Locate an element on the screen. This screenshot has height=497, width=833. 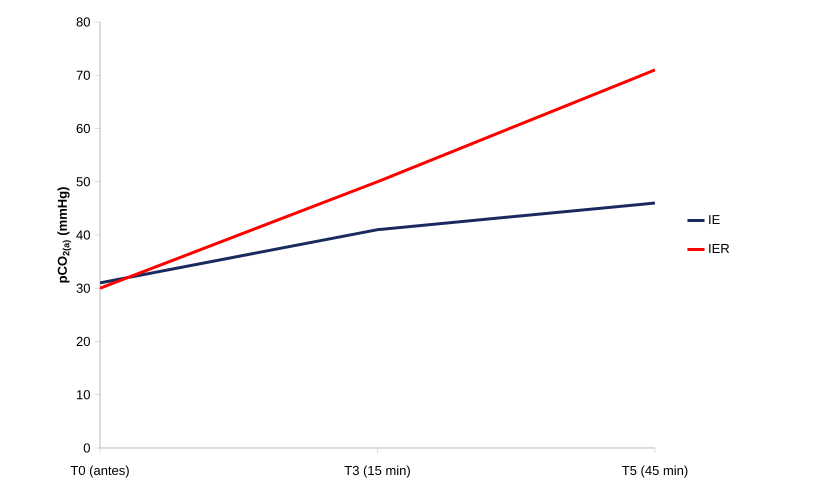
legend-label: IER is located at coordinates (719, 248).